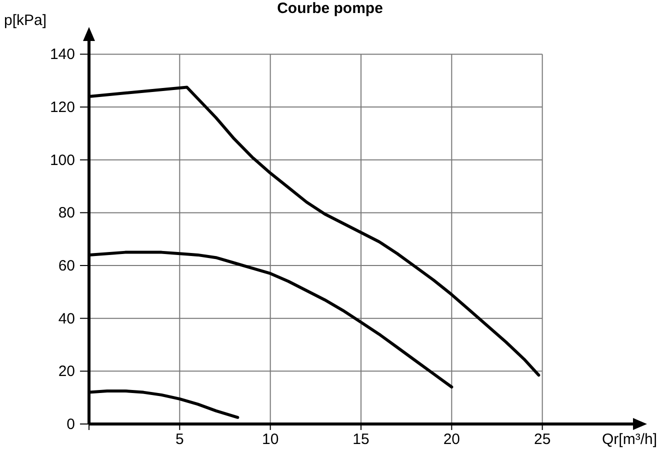 The image size is (659, 454). Describe the element at coordinates (451, 439) in the screenshot. I see `x-tick-label: 20` at that location.